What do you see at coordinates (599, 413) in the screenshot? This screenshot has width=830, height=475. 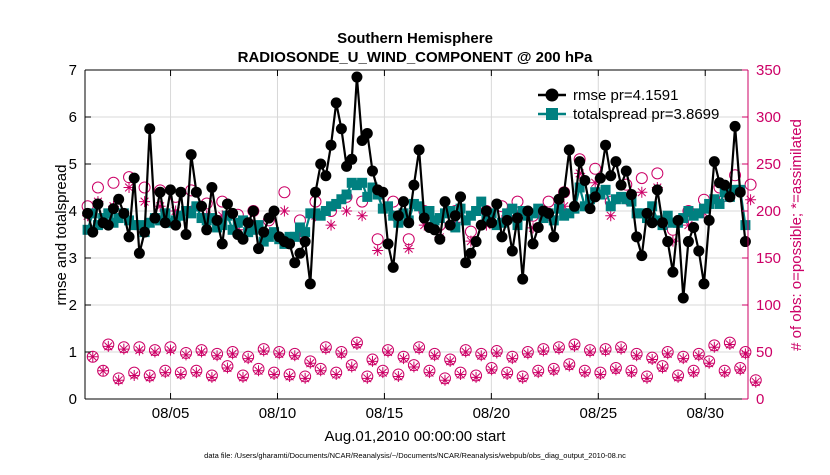 I see `x-tick-label: 08/25` at bounding box center [599, 413].